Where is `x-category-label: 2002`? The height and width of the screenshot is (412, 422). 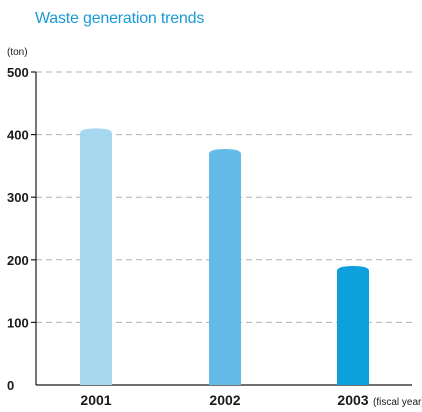 x-category-label: 2002 is located at coordinates (224, 400).